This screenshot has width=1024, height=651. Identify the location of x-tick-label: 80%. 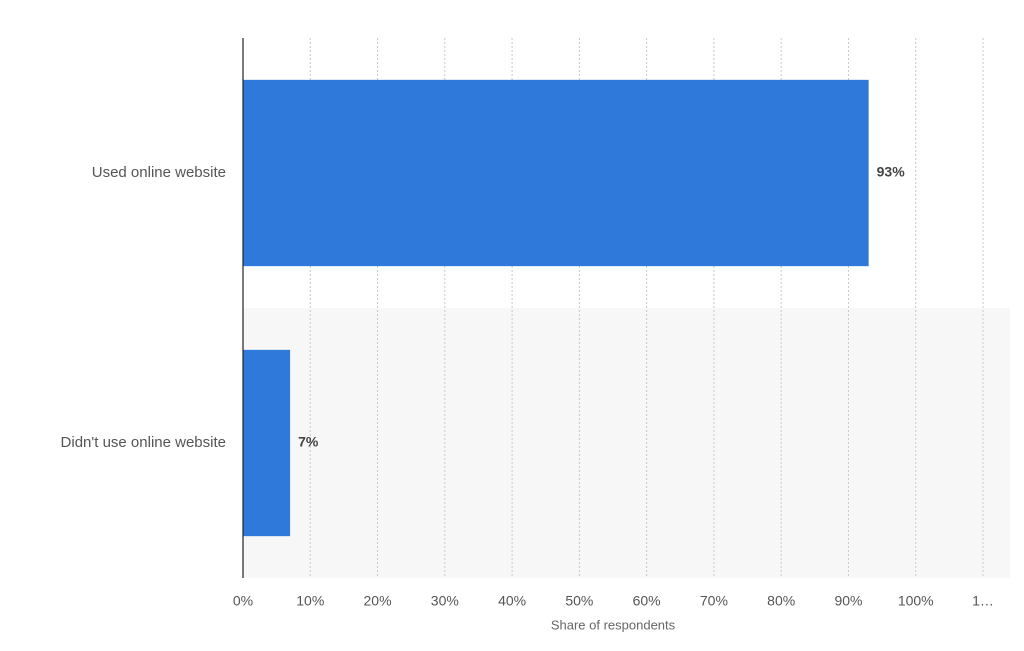
(781, 601).